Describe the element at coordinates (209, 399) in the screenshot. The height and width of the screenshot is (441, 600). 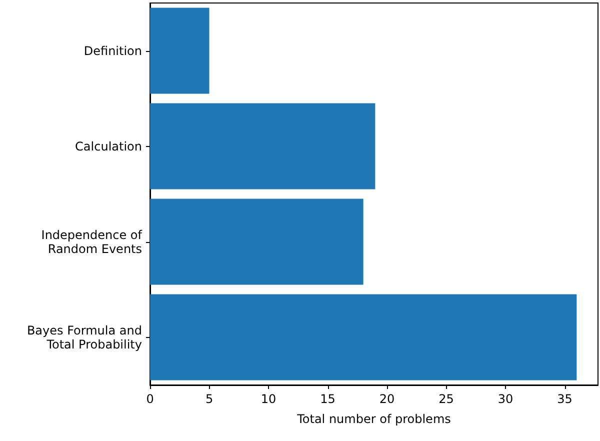
I see `x-tick-label: 5` at that location.